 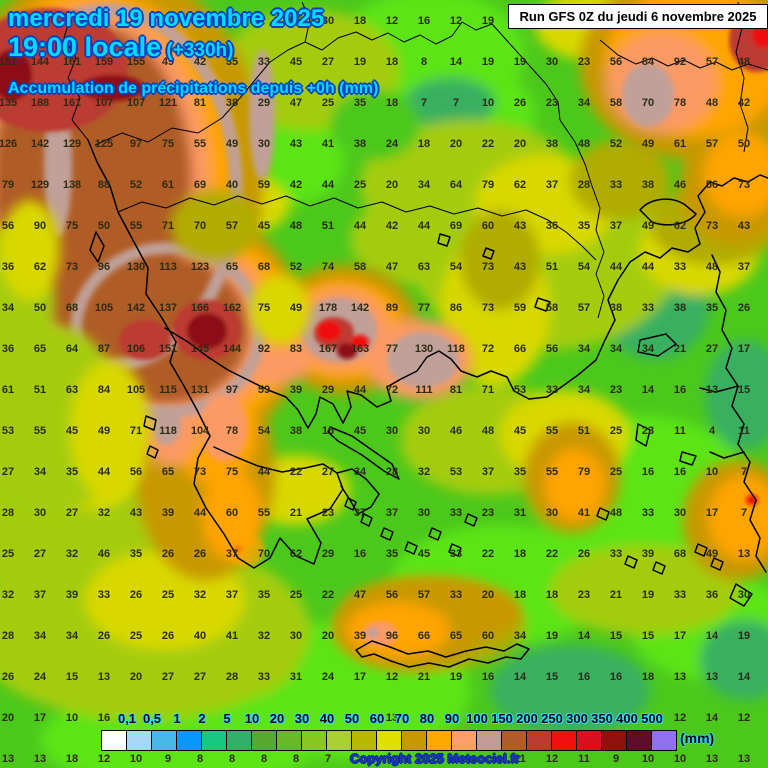 What do you see at coordinates (392, 308) in the screenshot?
I see `grid-value: 89` at bounding box center [392, 308].